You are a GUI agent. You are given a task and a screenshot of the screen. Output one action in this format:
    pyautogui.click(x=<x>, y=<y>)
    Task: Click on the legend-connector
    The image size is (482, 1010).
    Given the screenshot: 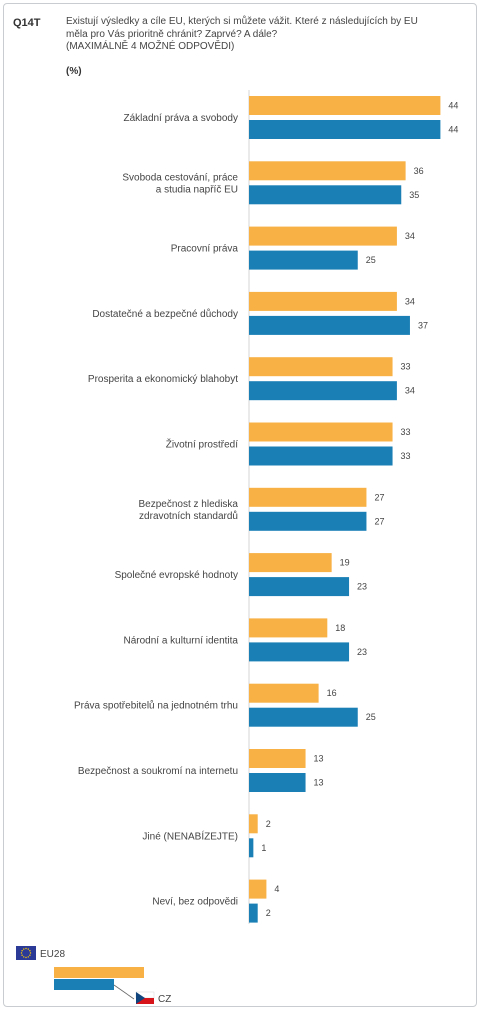 What is the action you would take?
    pyautogui.click(x=124, y=992)
    